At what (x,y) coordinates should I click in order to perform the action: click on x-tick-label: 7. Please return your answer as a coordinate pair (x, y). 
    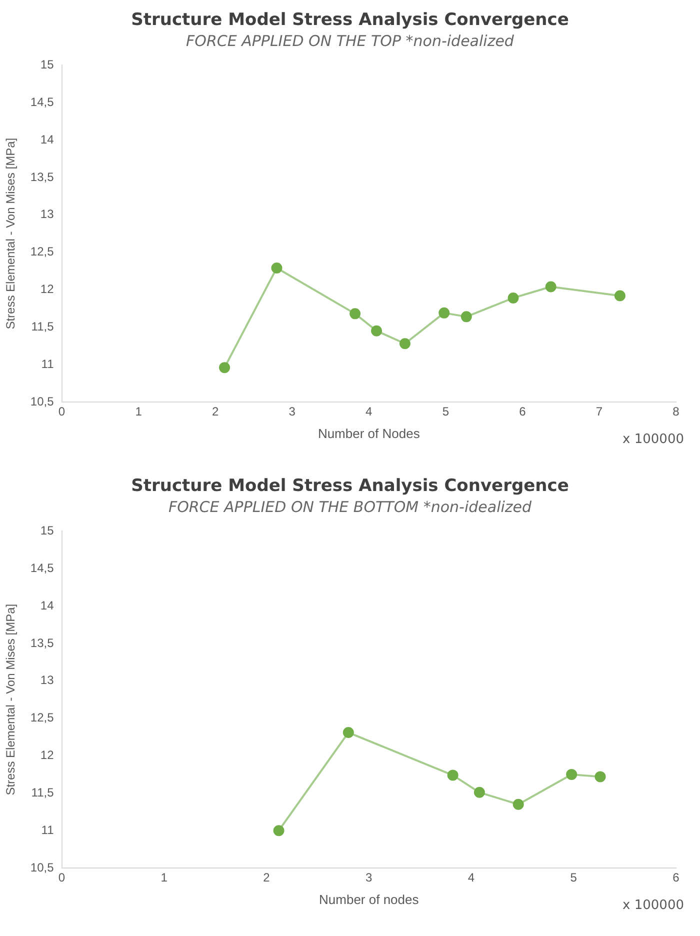
    Looking at the image, I should click on (599, 411).